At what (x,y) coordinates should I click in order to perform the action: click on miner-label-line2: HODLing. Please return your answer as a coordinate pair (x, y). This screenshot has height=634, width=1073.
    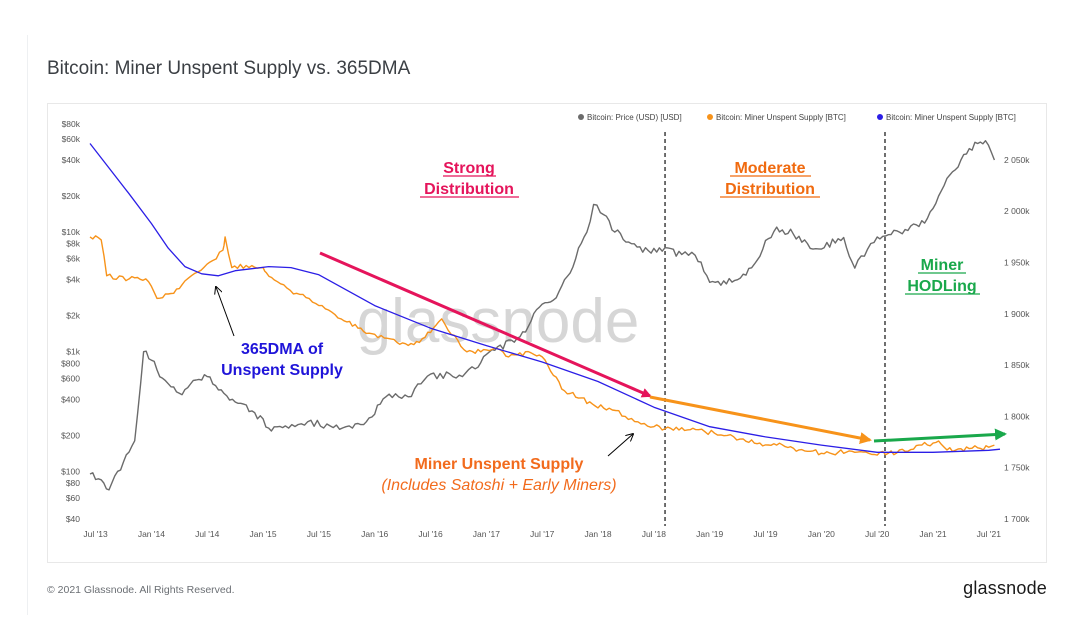
    Looking at the image, I should click on (941, 286).